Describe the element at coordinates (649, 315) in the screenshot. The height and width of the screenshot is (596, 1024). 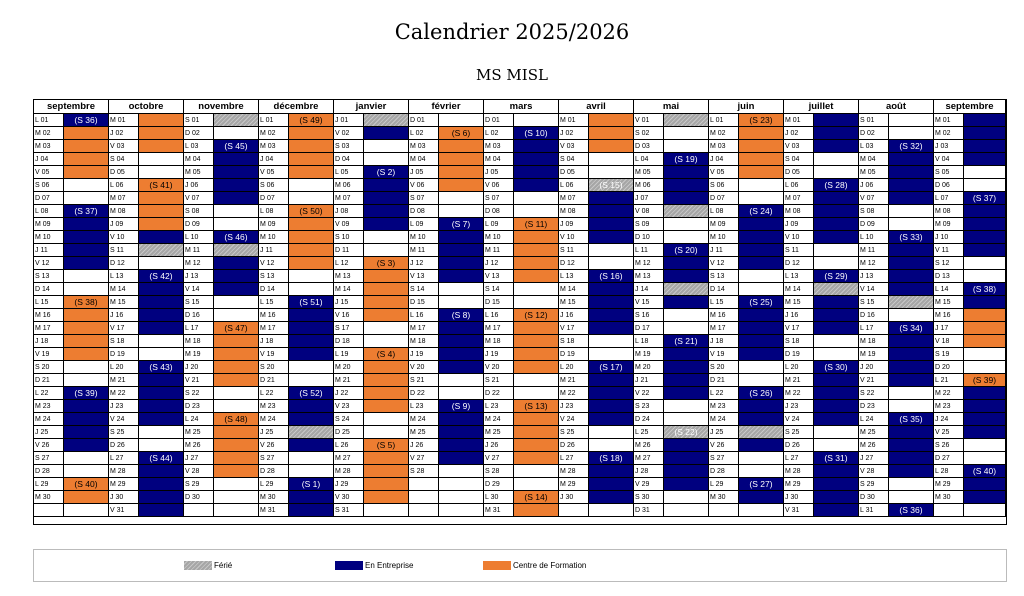
I see `day-label: S 16` at that location.